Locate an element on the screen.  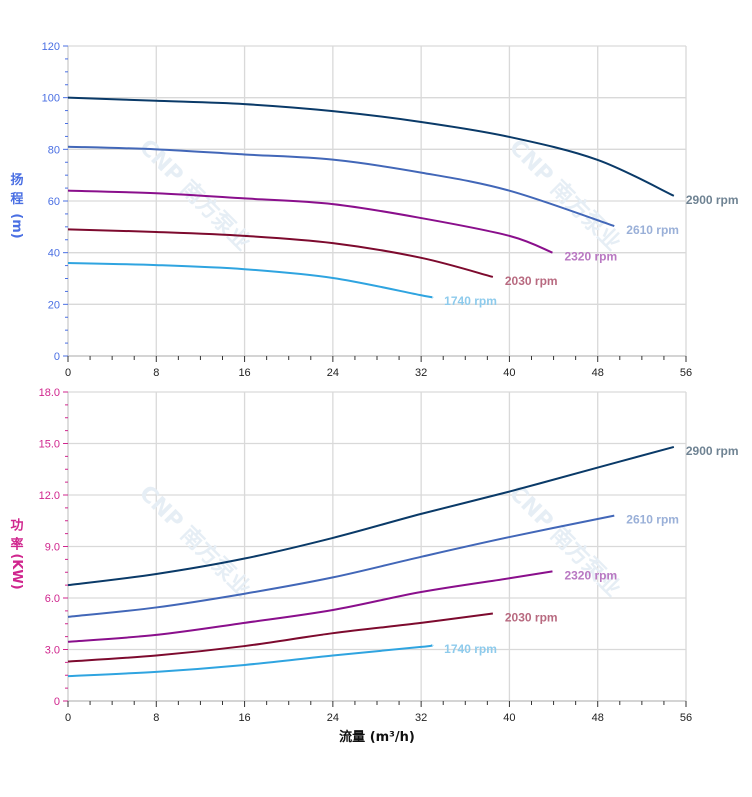
y-tick-label: 80 is located at coordinates (54, 150).